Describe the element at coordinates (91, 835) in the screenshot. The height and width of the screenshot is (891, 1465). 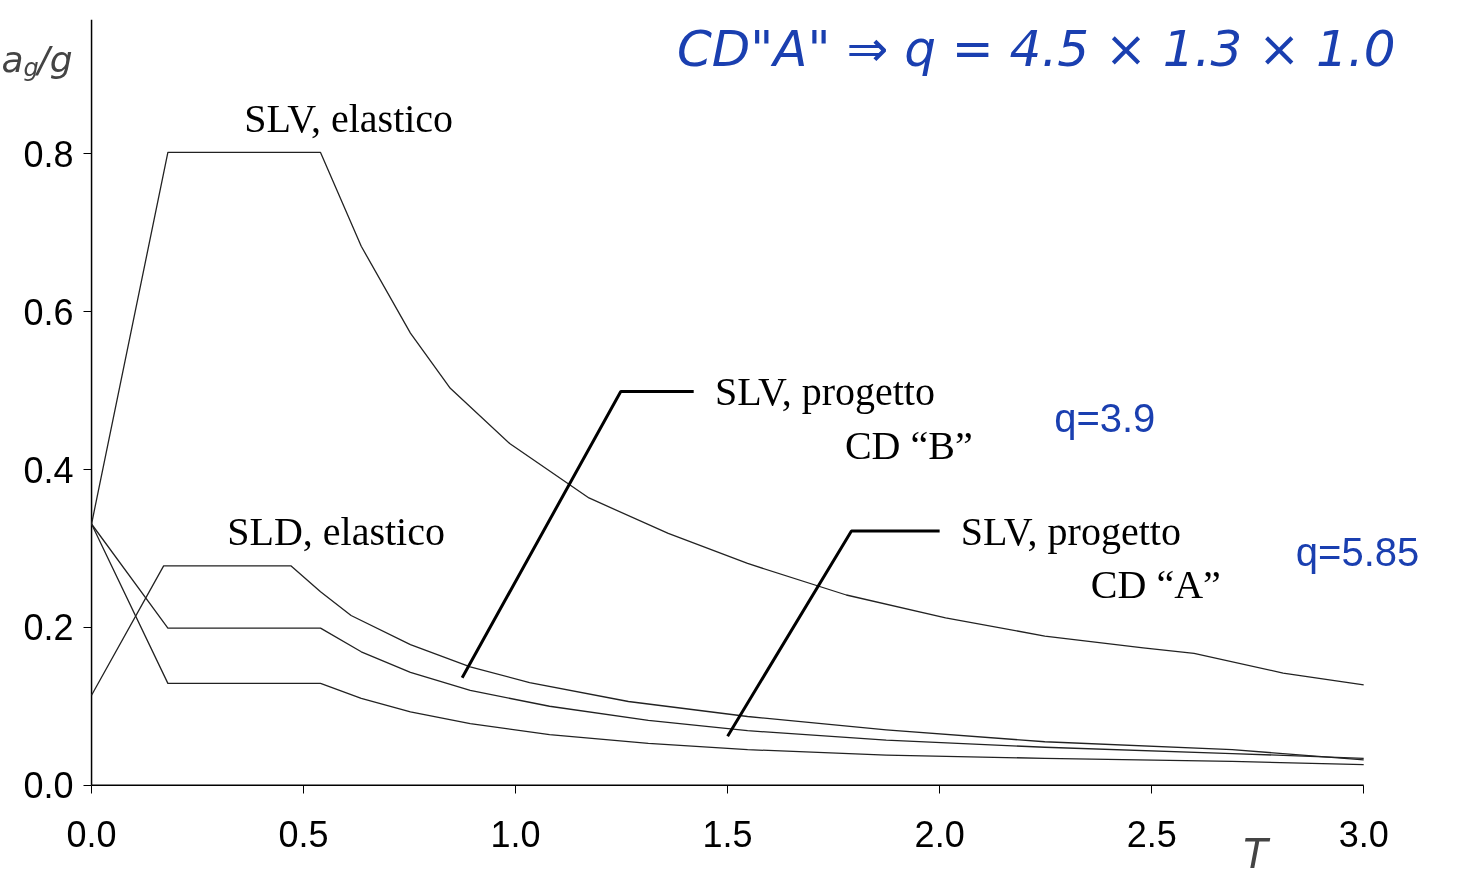
I see `x-tick-label: 0.0` at that location.